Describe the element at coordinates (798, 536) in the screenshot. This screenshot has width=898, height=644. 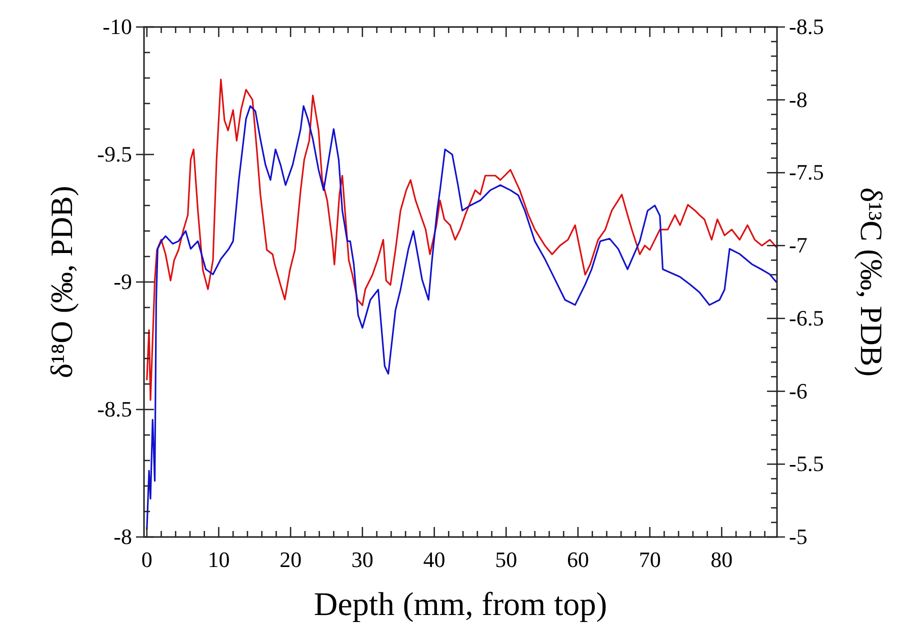
I see `y2-tick-label: -5` at that location.